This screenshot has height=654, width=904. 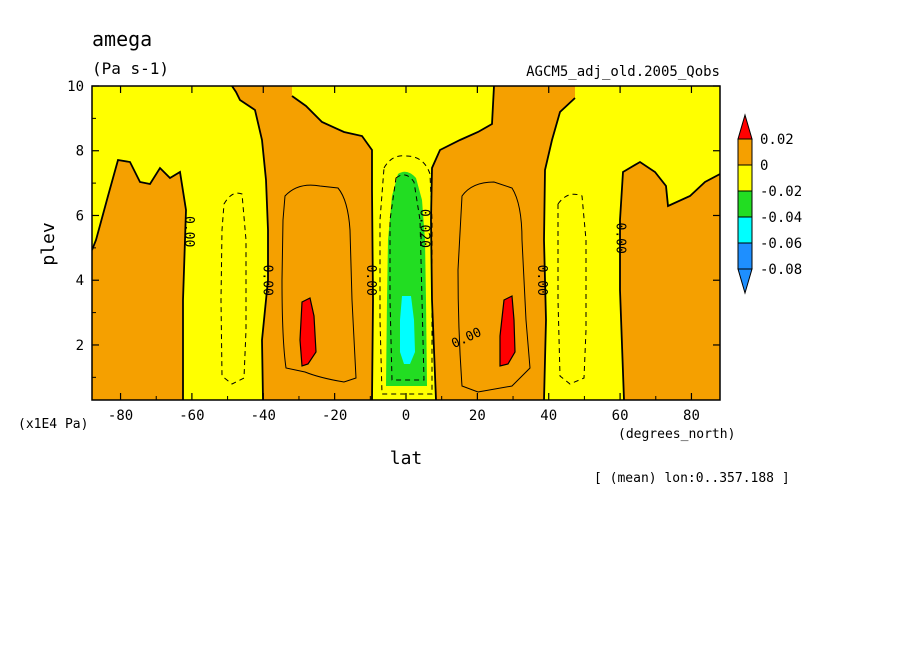 I want to click on x-tick-label: 60, so click(x=620, y=416).